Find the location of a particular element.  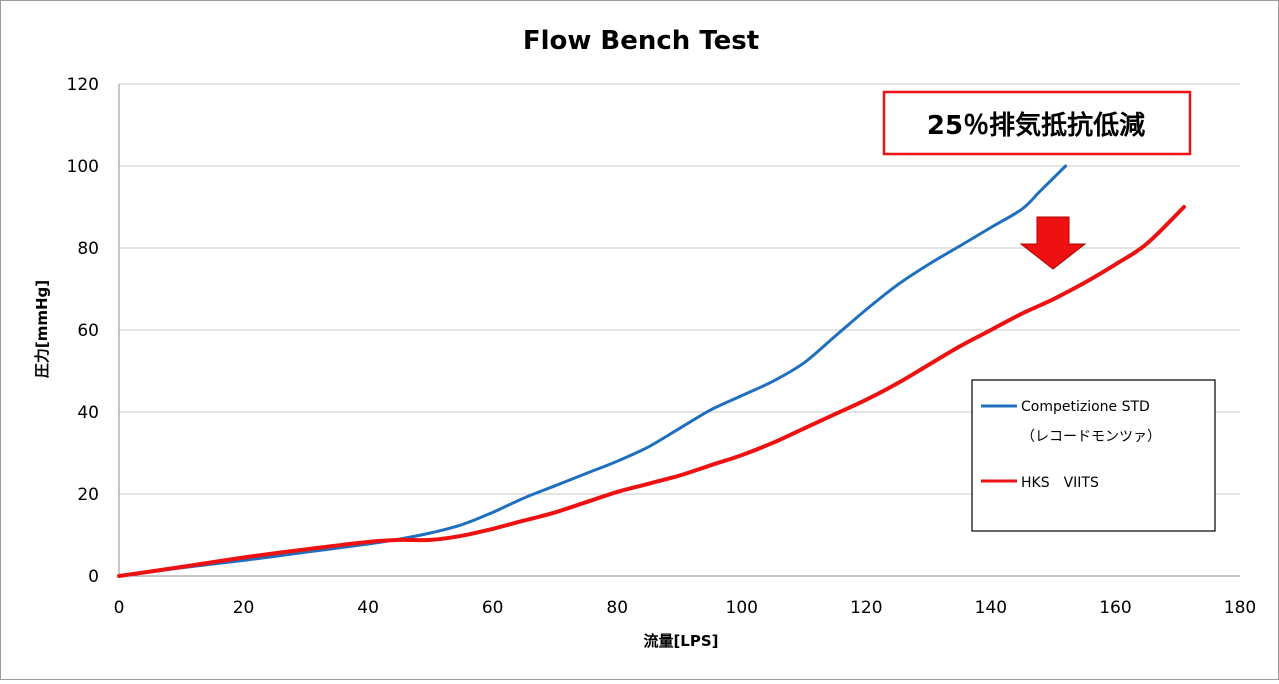

y-tick-labels: 0 20 40 60 80 100 120 is located at coordinates (83, 331).